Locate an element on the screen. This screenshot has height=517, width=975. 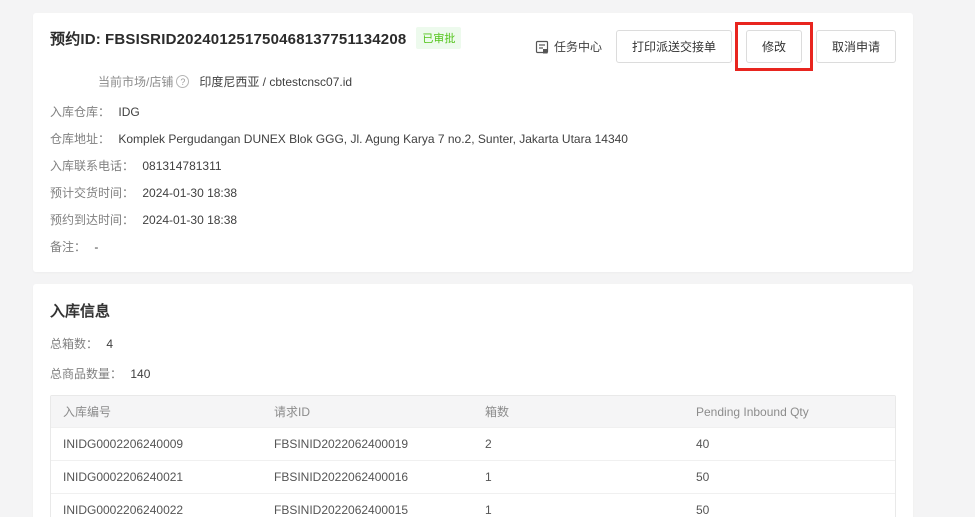
help-icon: ? is located at coordinates (183, 81).